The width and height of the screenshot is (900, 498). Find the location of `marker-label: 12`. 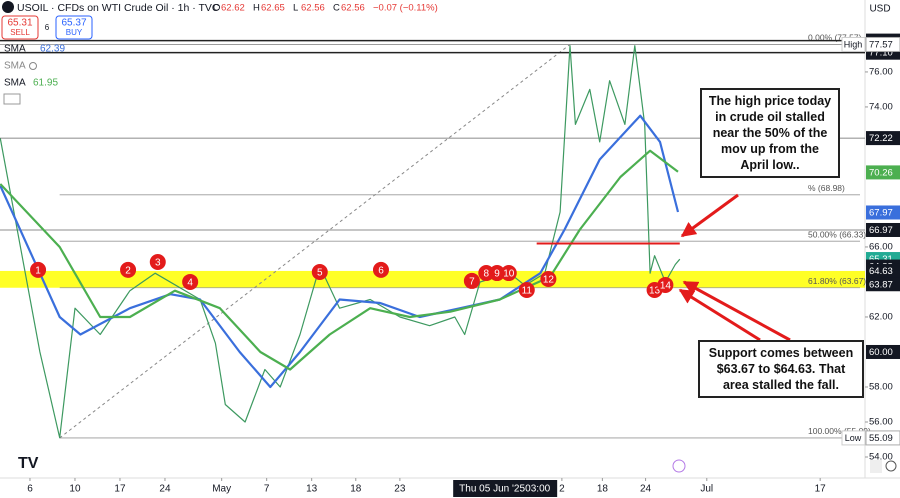

marker-label: 12 is located at coordinates (549, 280).